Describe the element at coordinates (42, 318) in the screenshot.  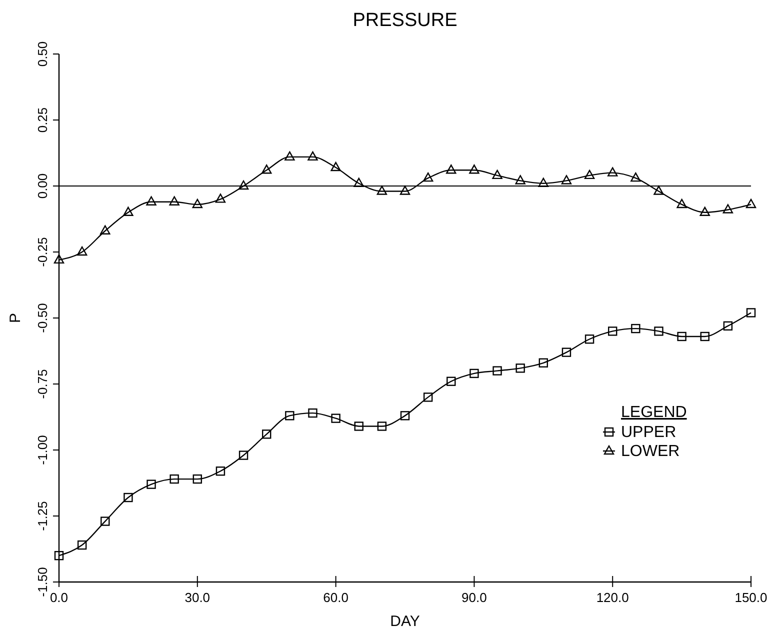
I see `y-tick-label: -0.50` at that location.